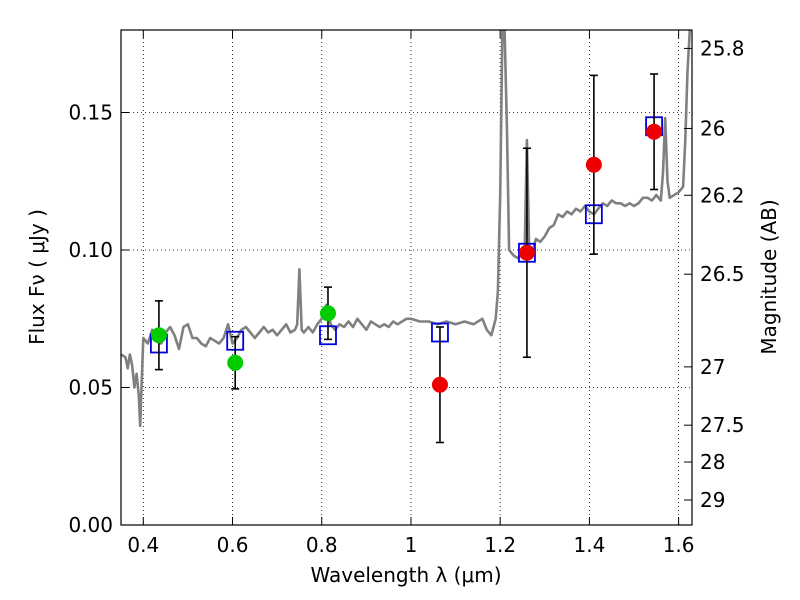 The height and width of the screenshot is (600, 800). What do you see at coordinates (722, 425) in the screenshot?
I see `y2-tick-label: 27.5` at bounding box center [722, 425].